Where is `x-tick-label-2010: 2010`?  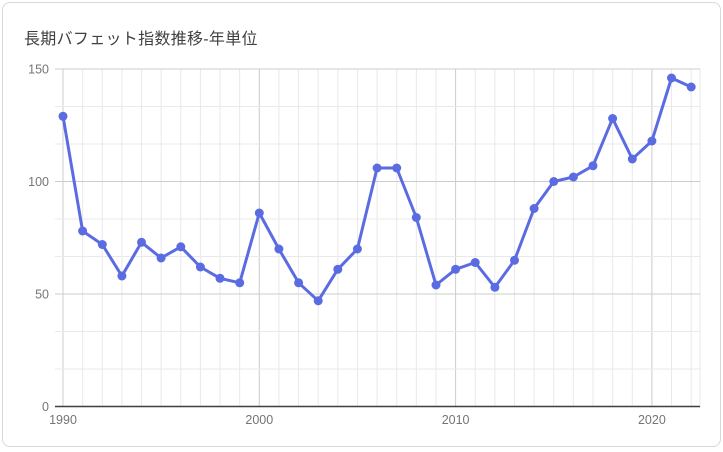 x-tick-label-2010: 2010 is located at coordinates (456, 420).